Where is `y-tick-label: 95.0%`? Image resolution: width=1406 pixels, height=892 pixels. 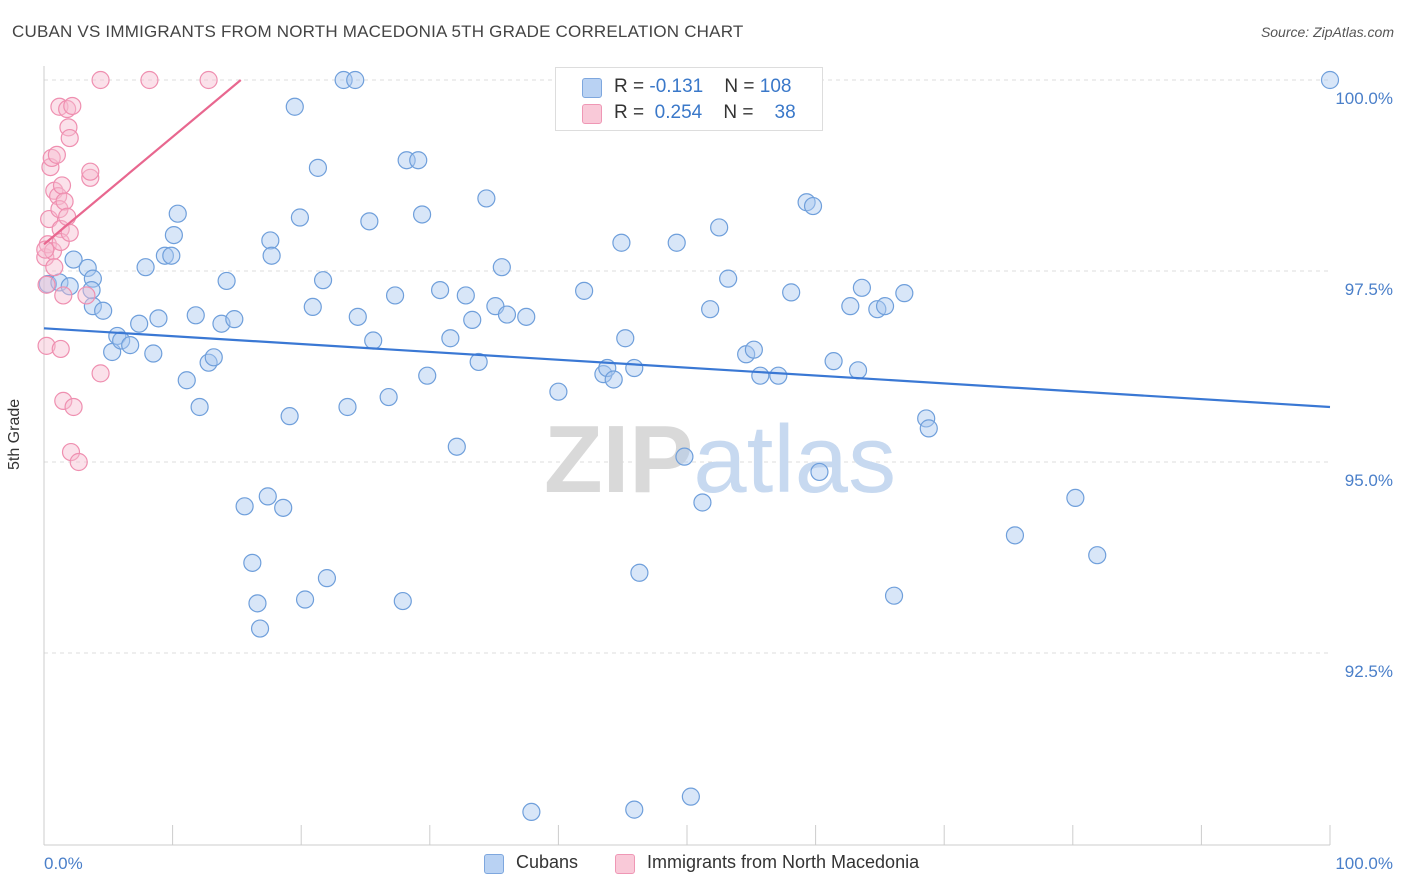 y-tick-label: 95.0% is located at coordinates (1369, 480).